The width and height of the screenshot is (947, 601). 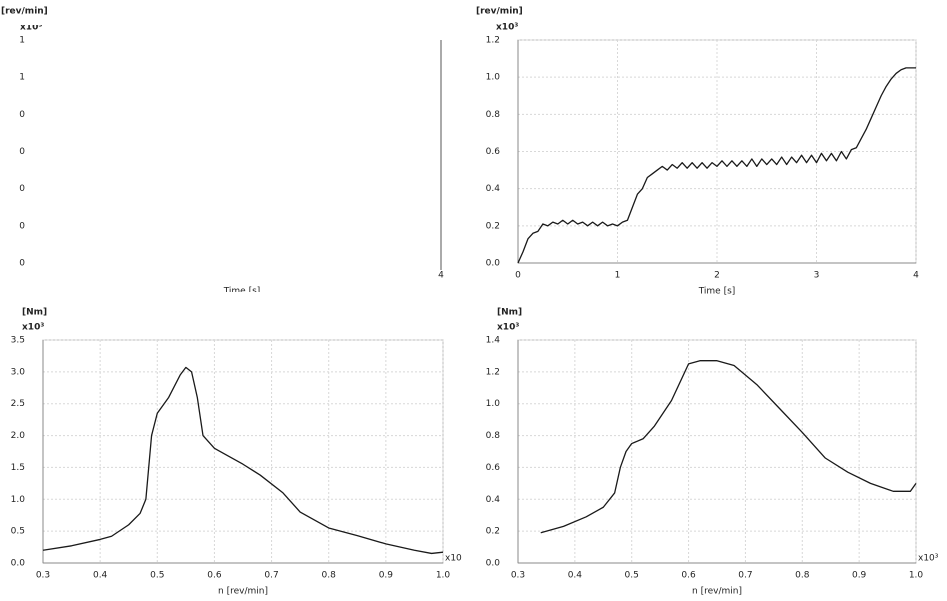 I want to click on y-tick-label: 3.5, so click(x=18, y=341).